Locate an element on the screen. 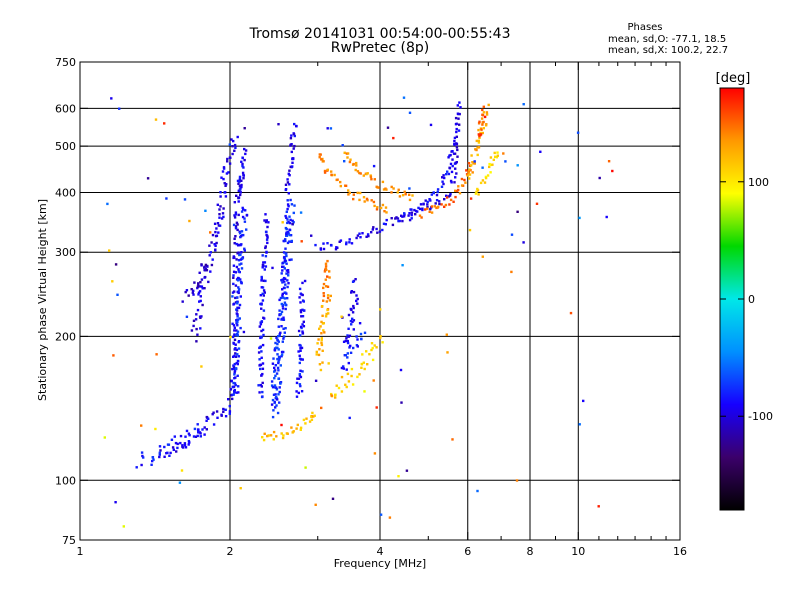 This screenshot has width=800, height=600. y-tick-label: 400 is located at coordinates (65, 192).